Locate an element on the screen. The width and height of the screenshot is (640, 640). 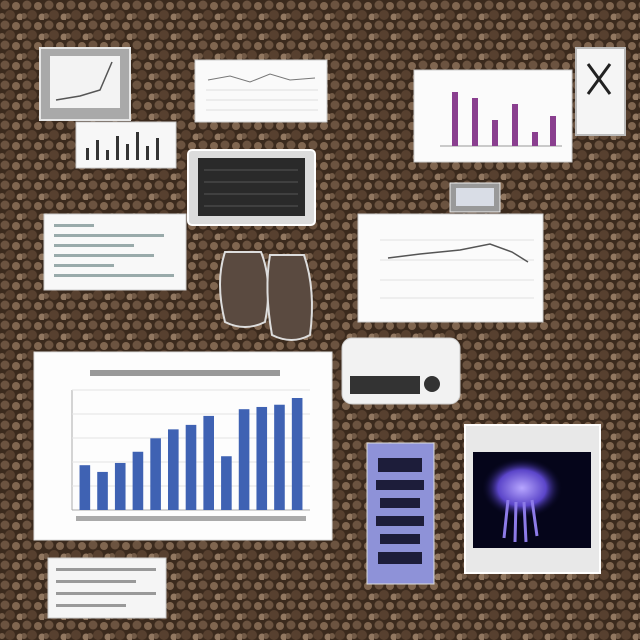
panel-small-doc is located at coordinates (107, 588).